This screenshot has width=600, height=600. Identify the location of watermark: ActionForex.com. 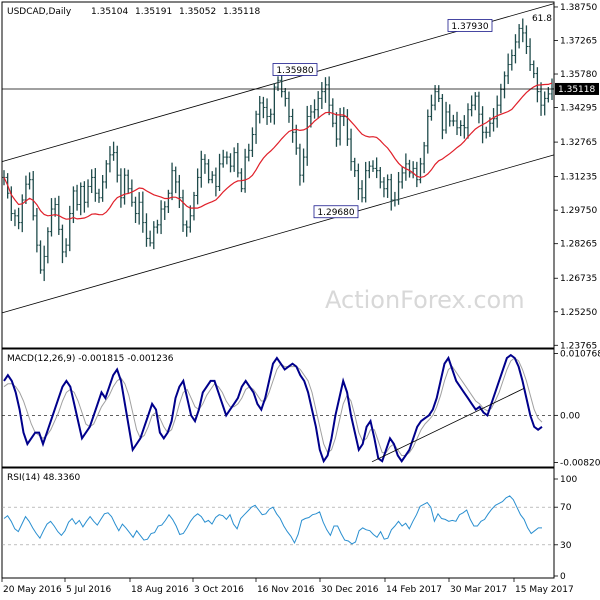
(425, 300).